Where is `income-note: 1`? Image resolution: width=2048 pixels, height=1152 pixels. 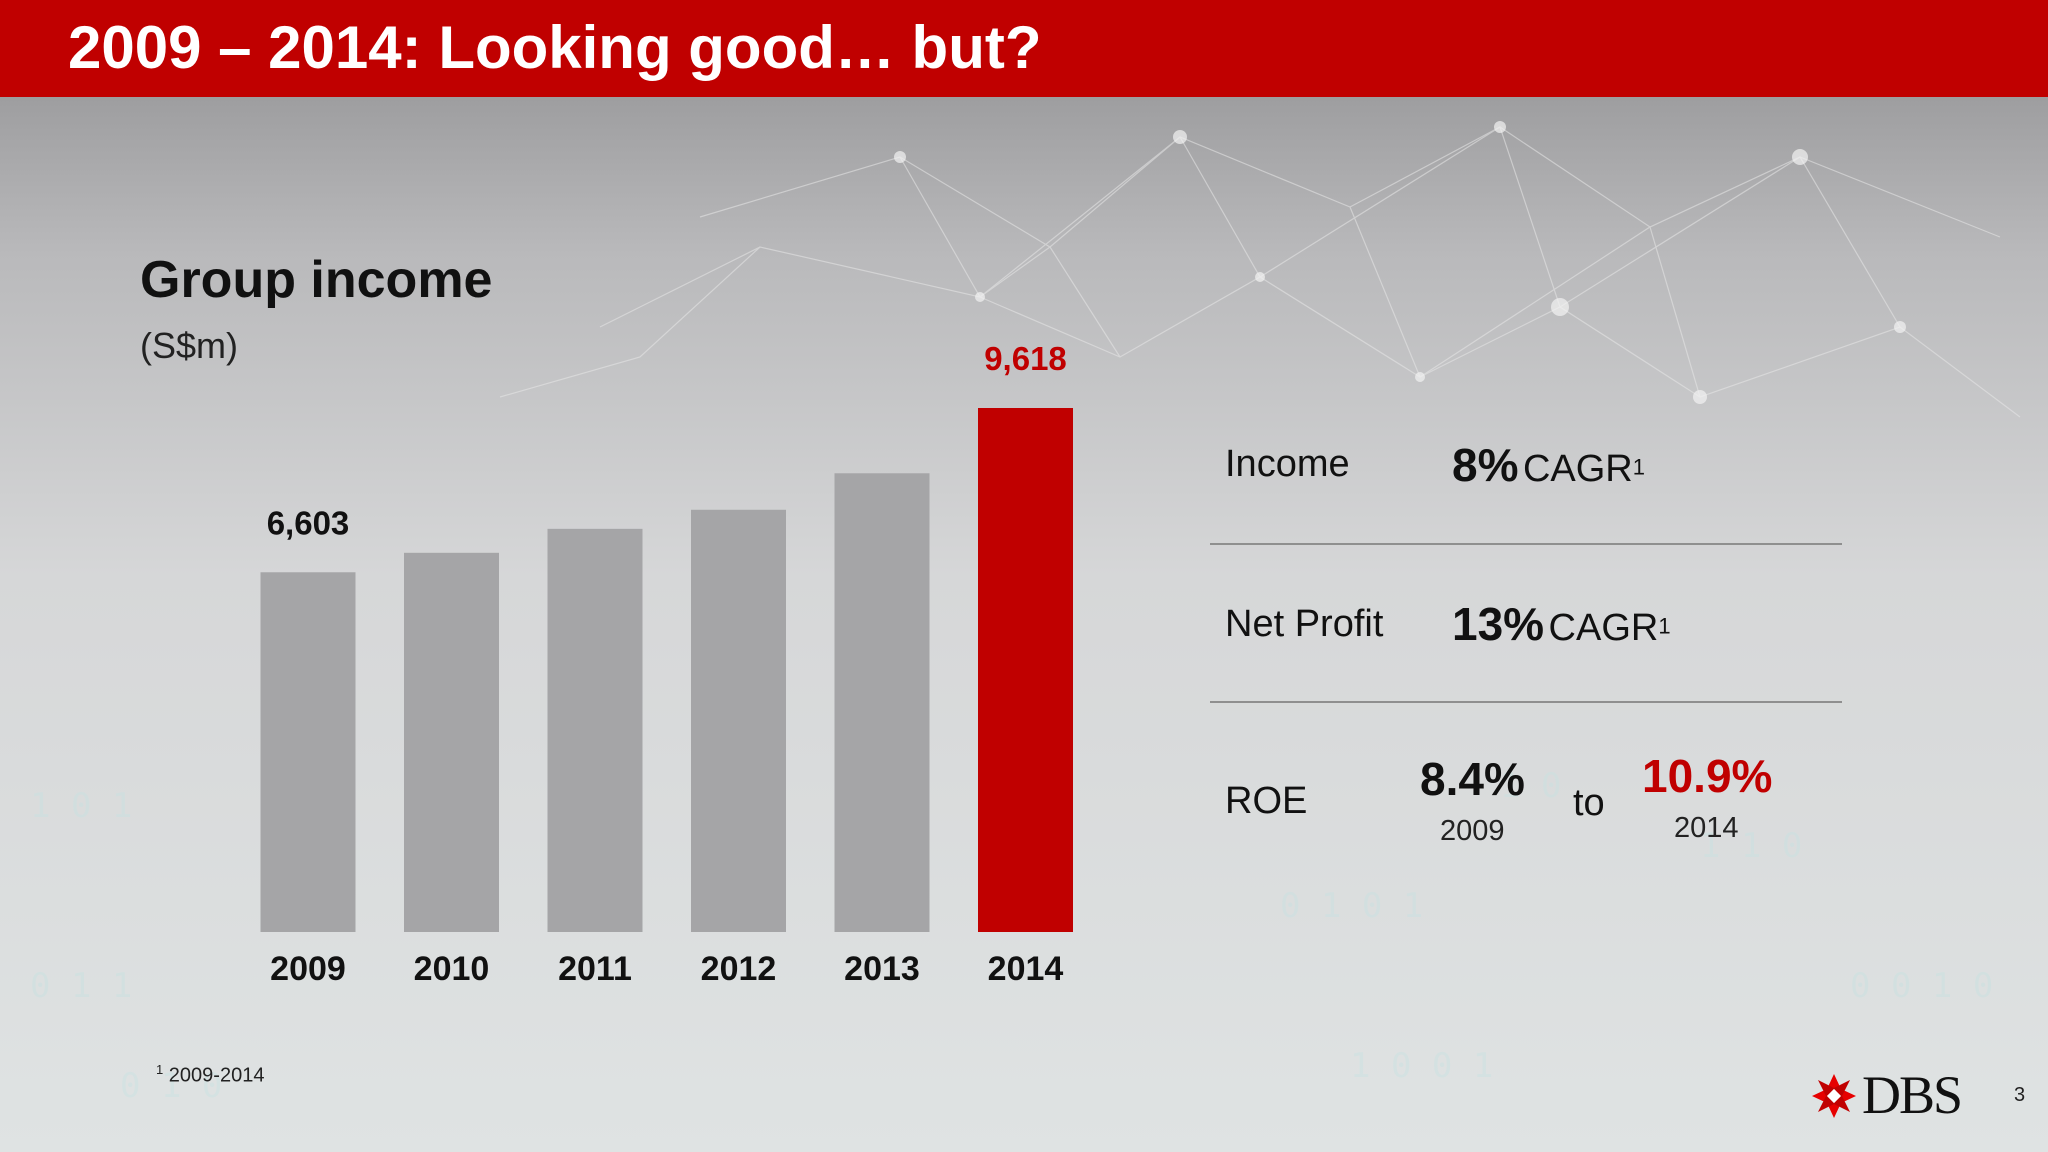
income-note: 1 is located at coordinates (1638, 467).